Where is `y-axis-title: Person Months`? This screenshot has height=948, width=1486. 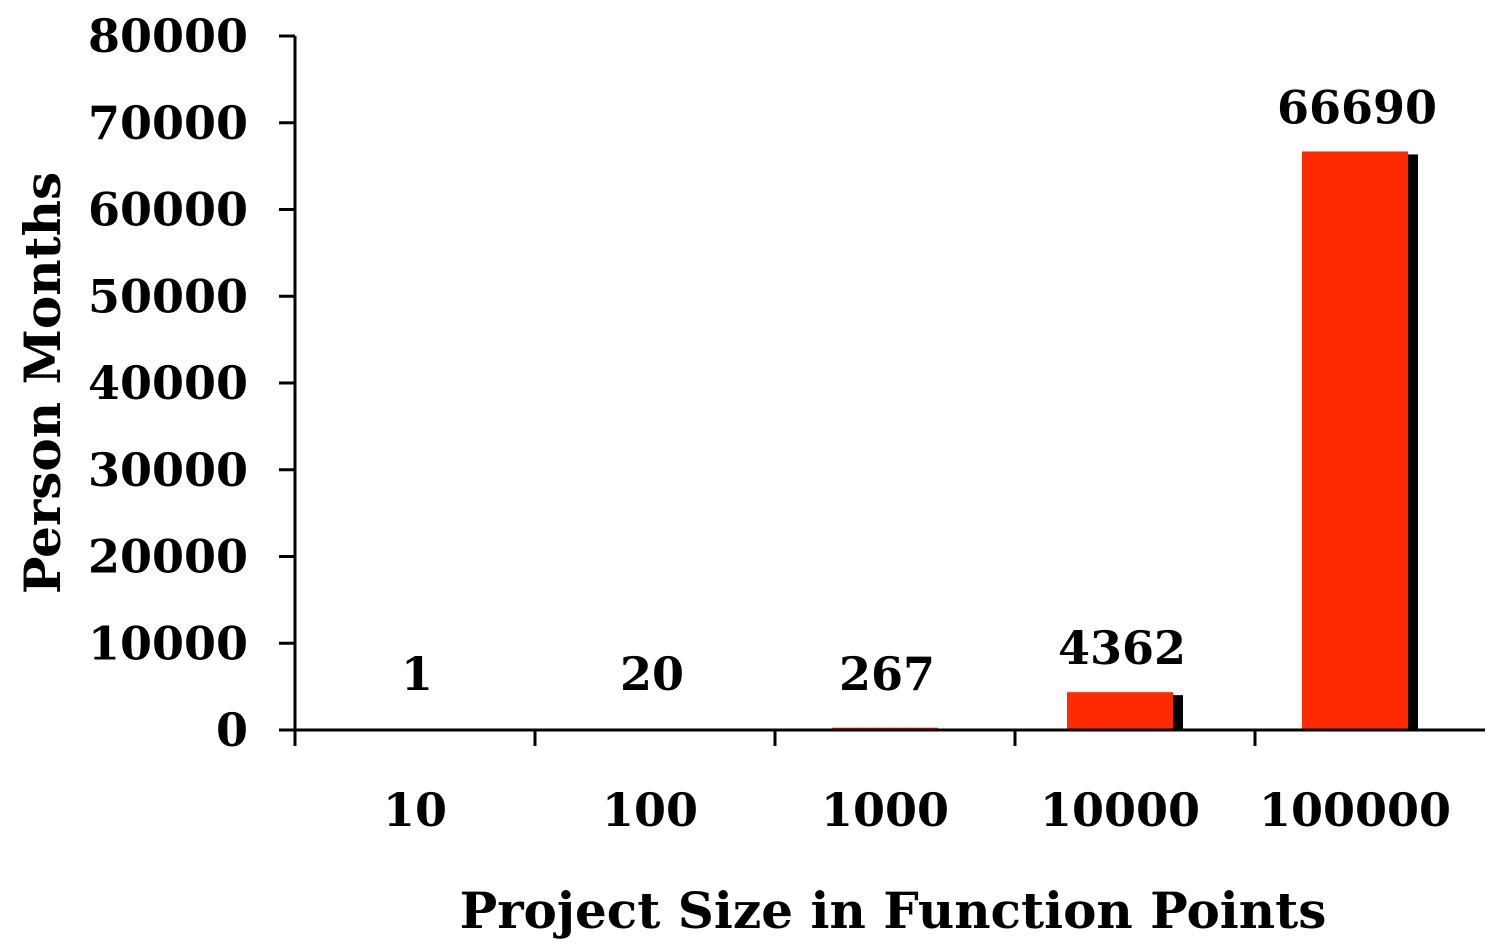
y-axis-title: Person Months is located at coordinates (42, 383).